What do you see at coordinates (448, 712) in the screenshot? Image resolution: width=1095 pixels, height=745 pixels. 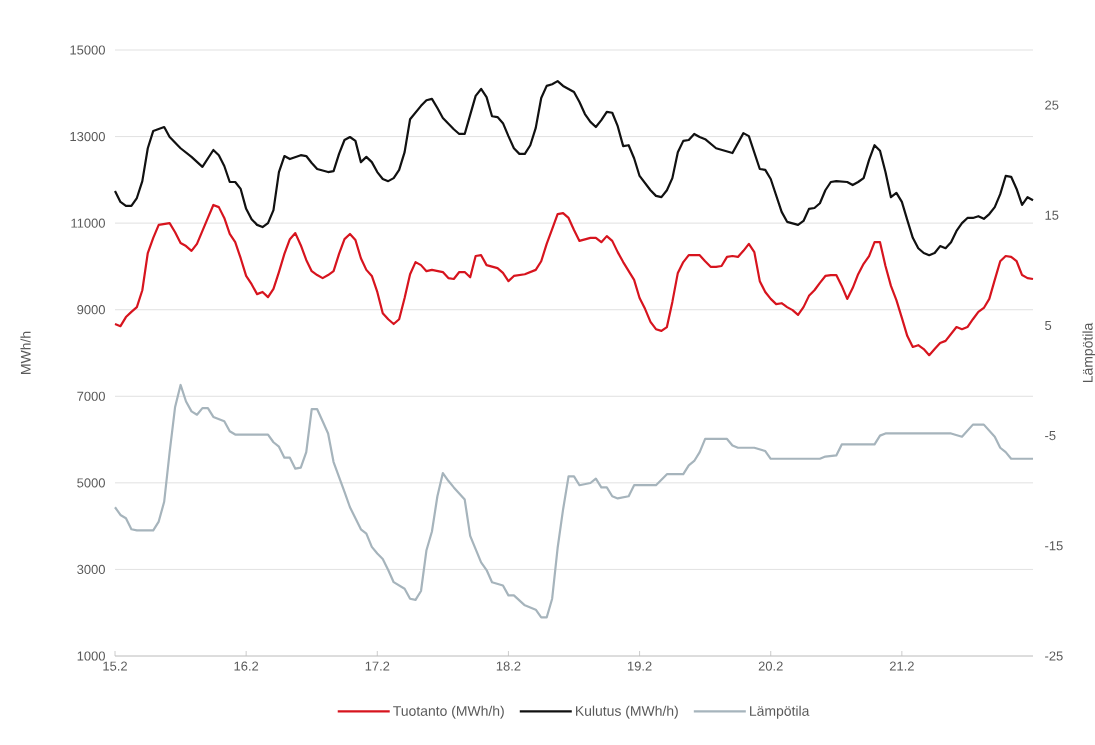 I see `legend-label: Tuotanto (MWh/h)` at bounding box center [448, 712].